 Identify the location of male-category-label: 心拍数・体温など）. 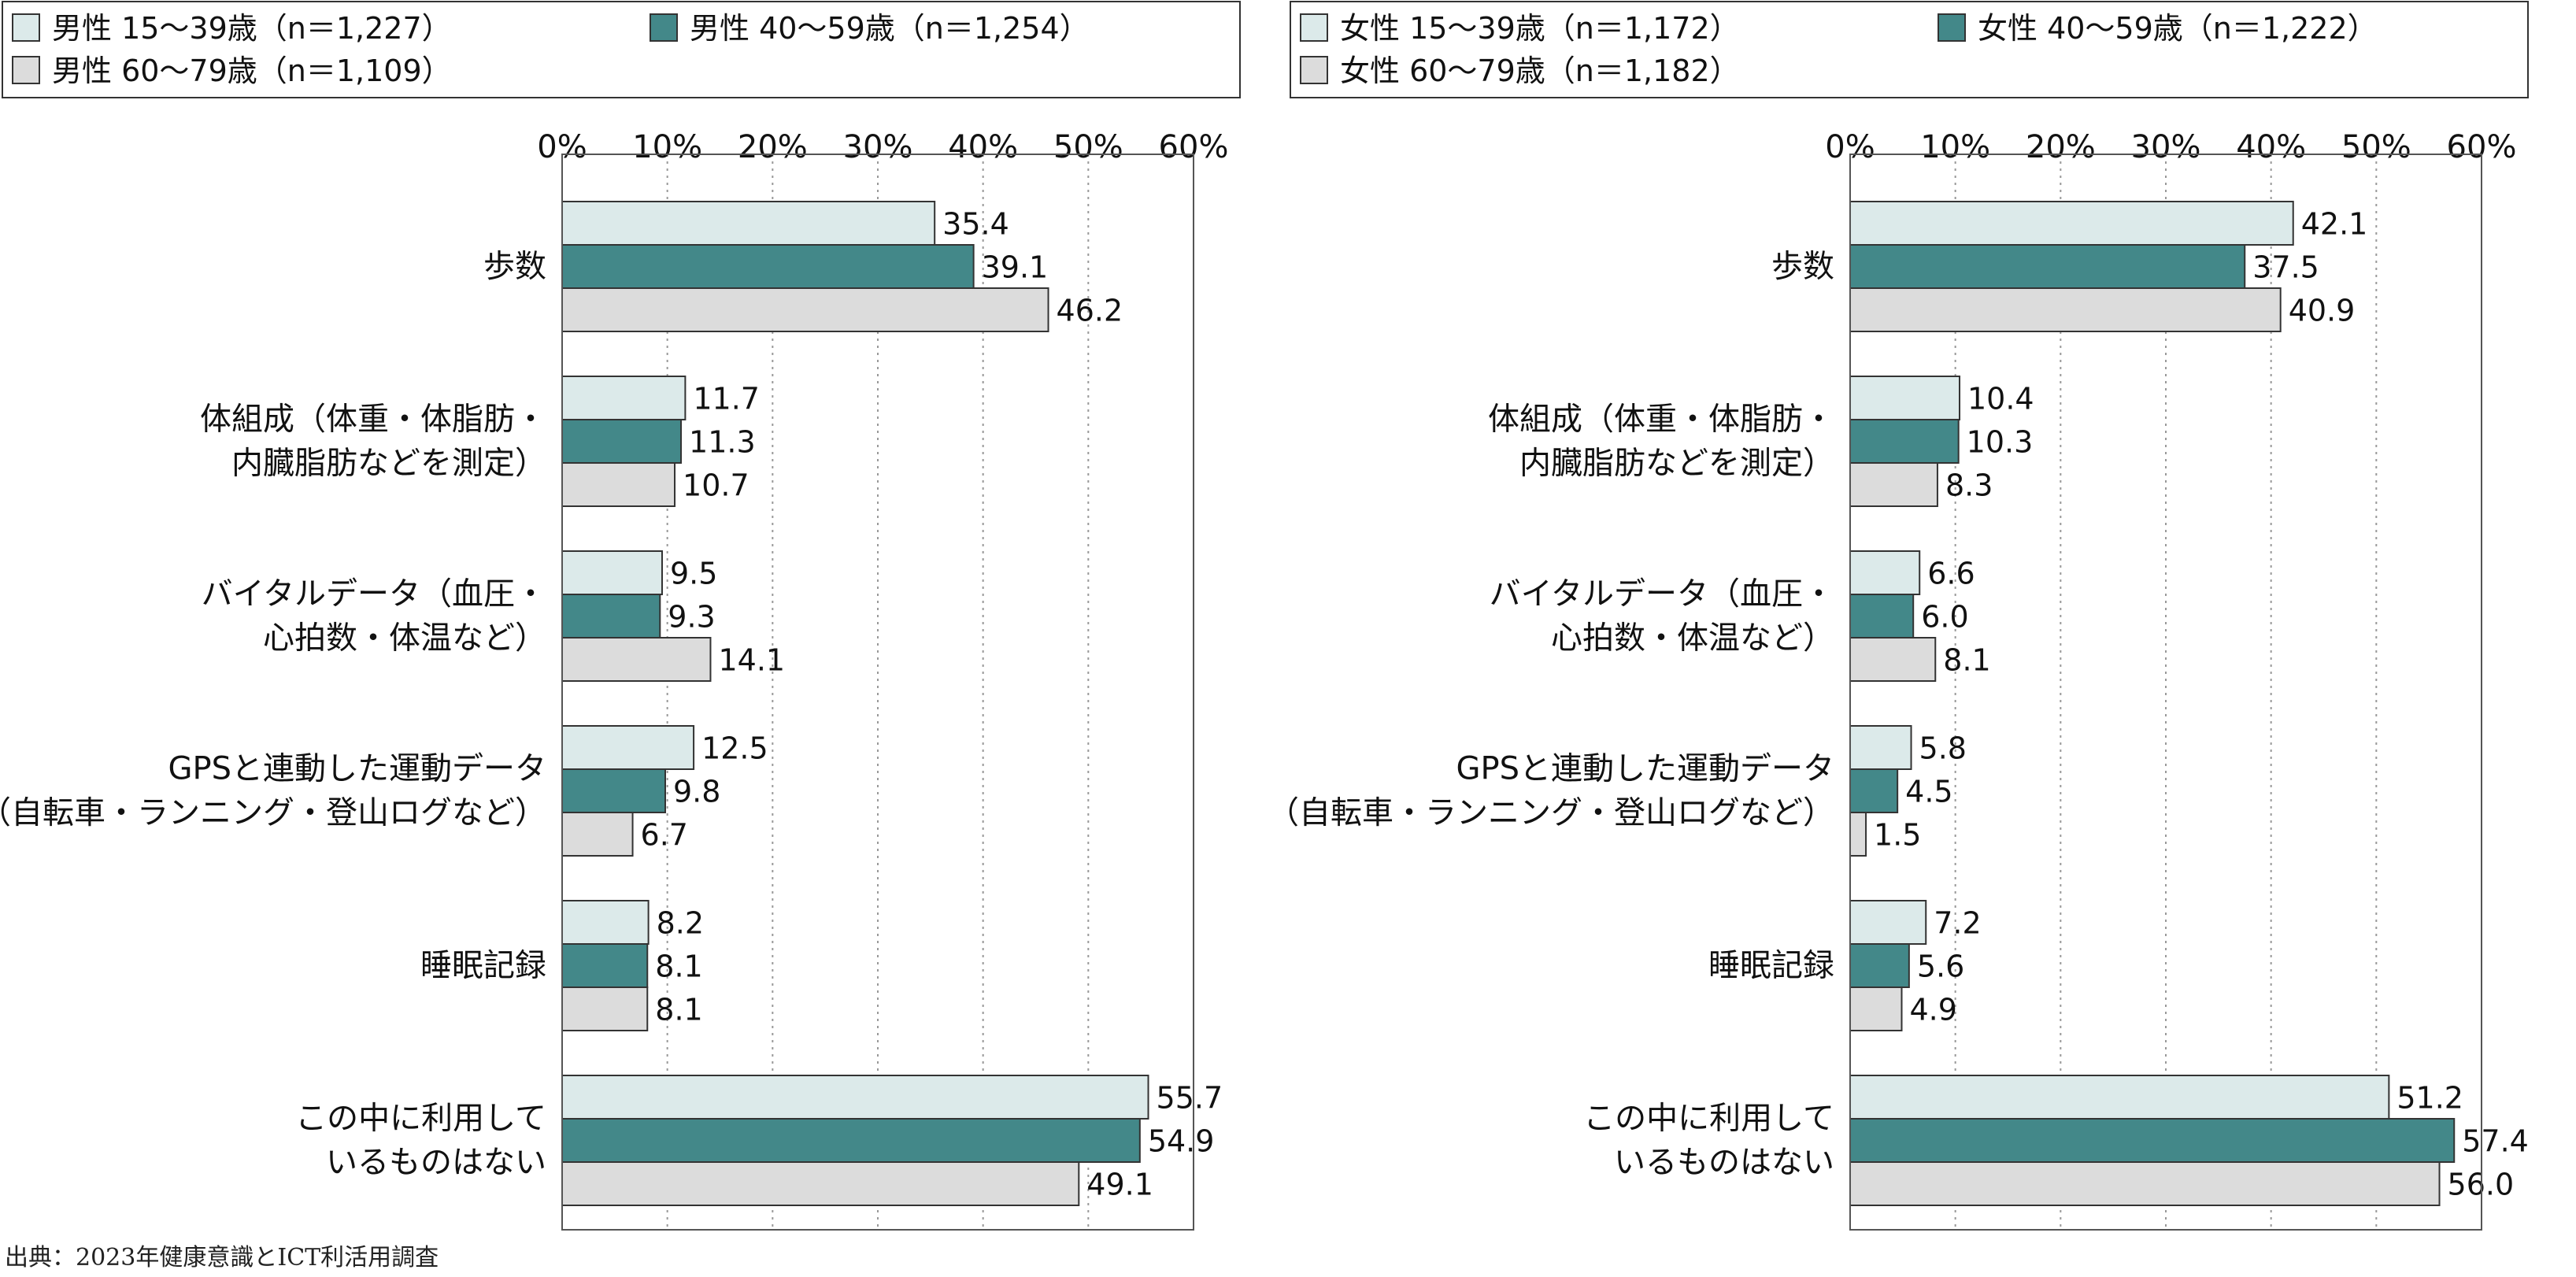
(404, 638).